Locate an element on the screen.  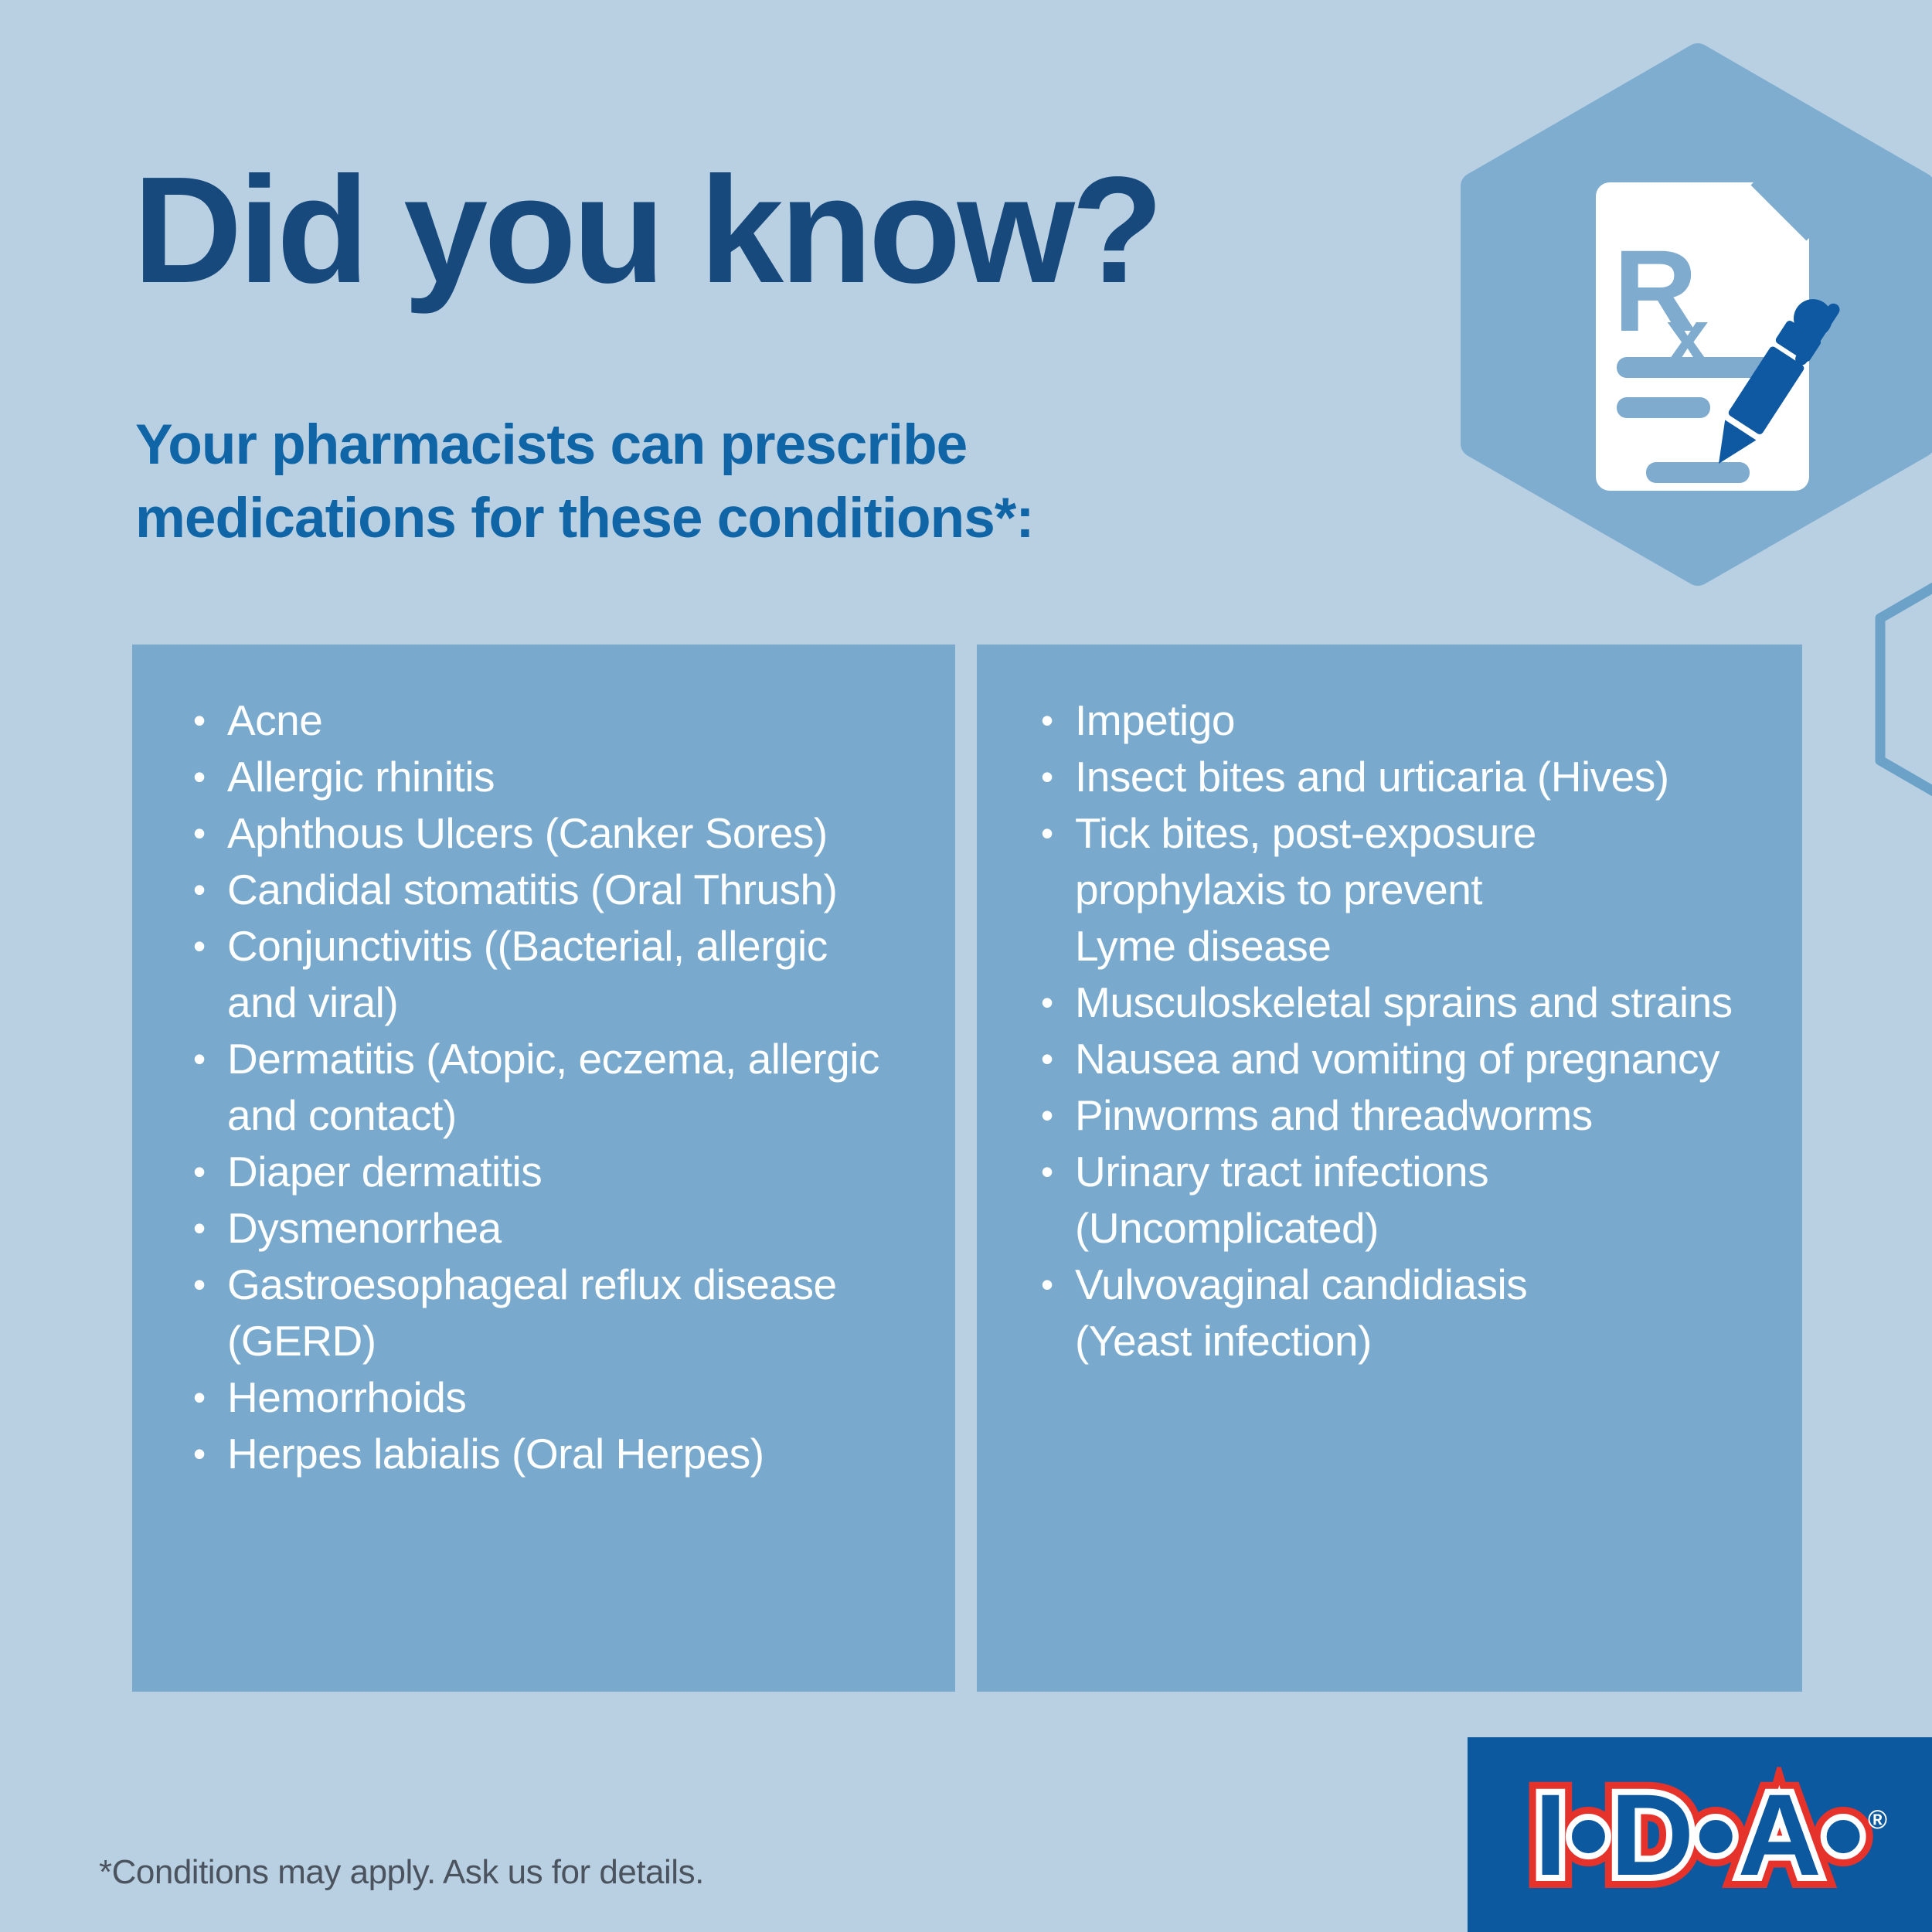
condition-list-item: • Nausea and vomiting of pregnancy is located at coordinates (1406, 1059).